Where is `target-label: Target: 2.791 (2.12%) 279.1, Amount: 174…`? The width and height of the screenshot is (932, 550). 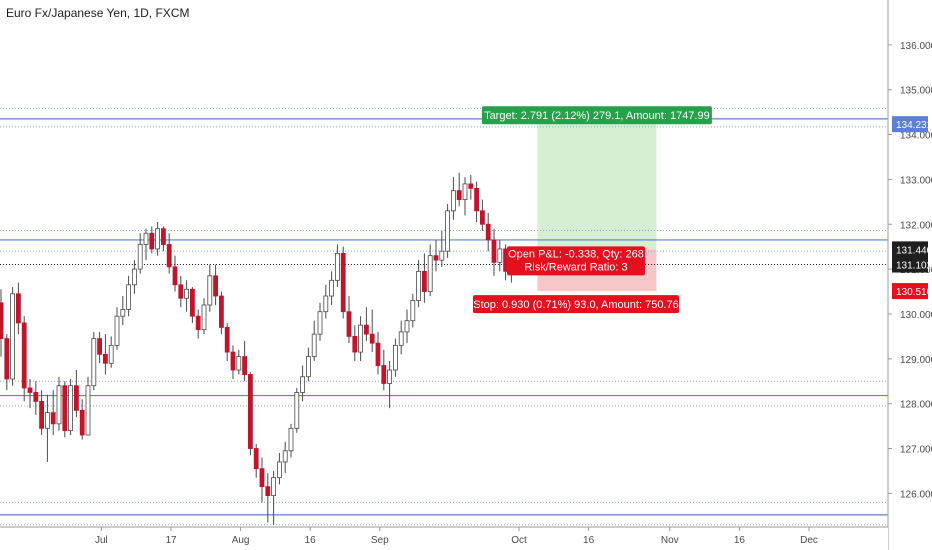
target-label: Target: 2.791 (2.12%) 279.1, Amount: 174… is located at coordinates (596, 115).